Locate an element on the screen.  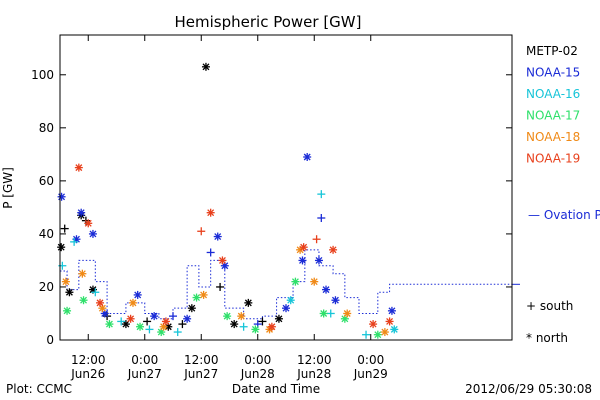
chart-title: Hemispheric Power [GW] is located at coordinates (268, 22).